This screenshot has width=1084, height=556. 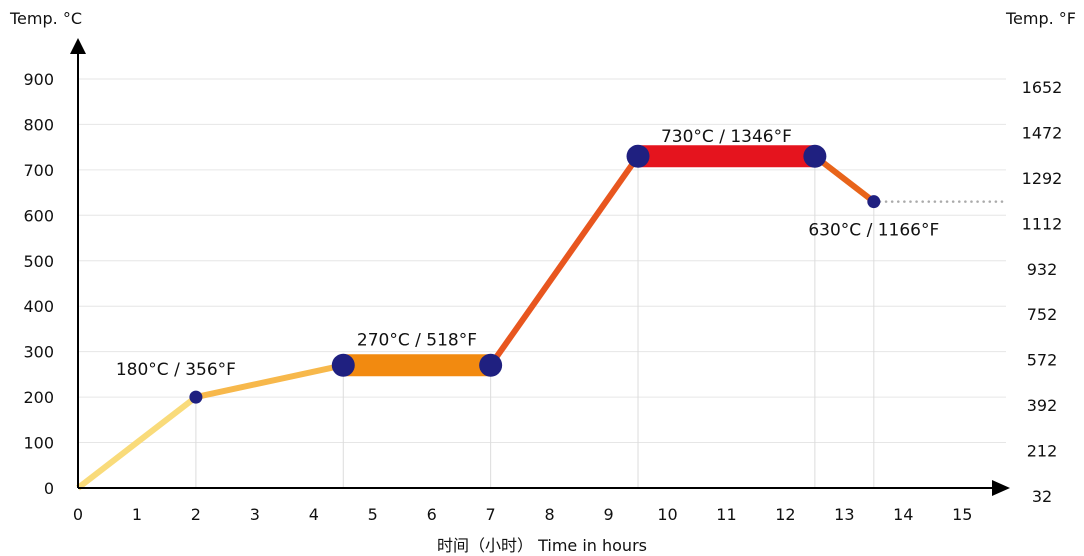 What do you see at coordinates (962, 514) in the screenshot?
I see `x-tick-label: 15` at bounding box center [962, 514].